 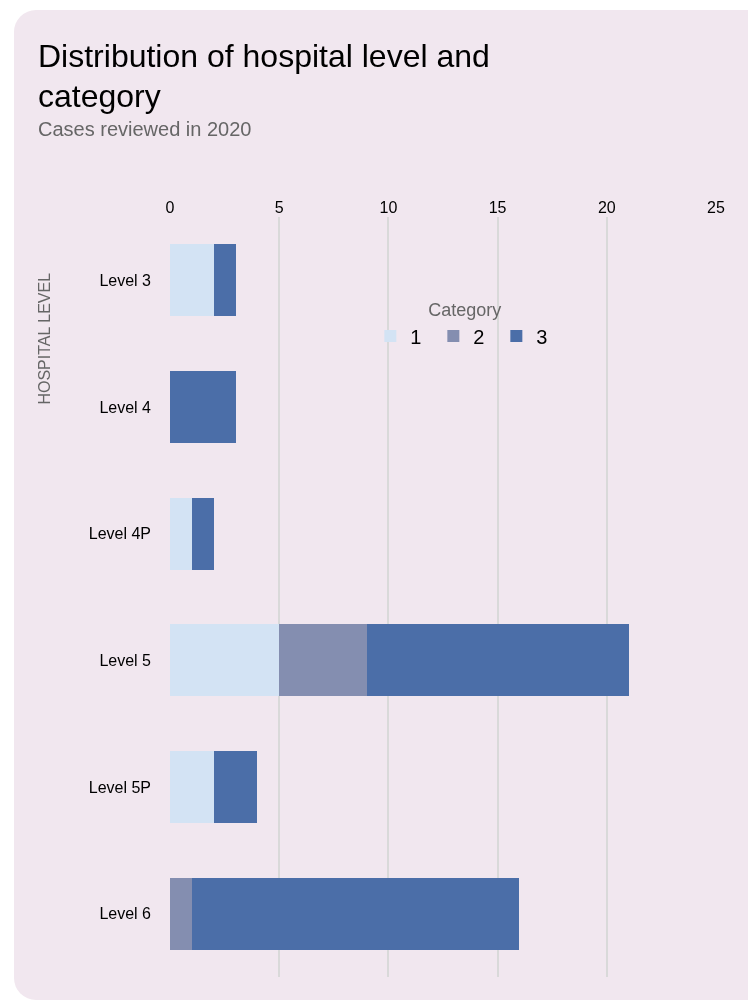 What do you see at coordinates (465, 310) in the screenshot?
I see `legend-title: Category` at bounding box center [465, 310].